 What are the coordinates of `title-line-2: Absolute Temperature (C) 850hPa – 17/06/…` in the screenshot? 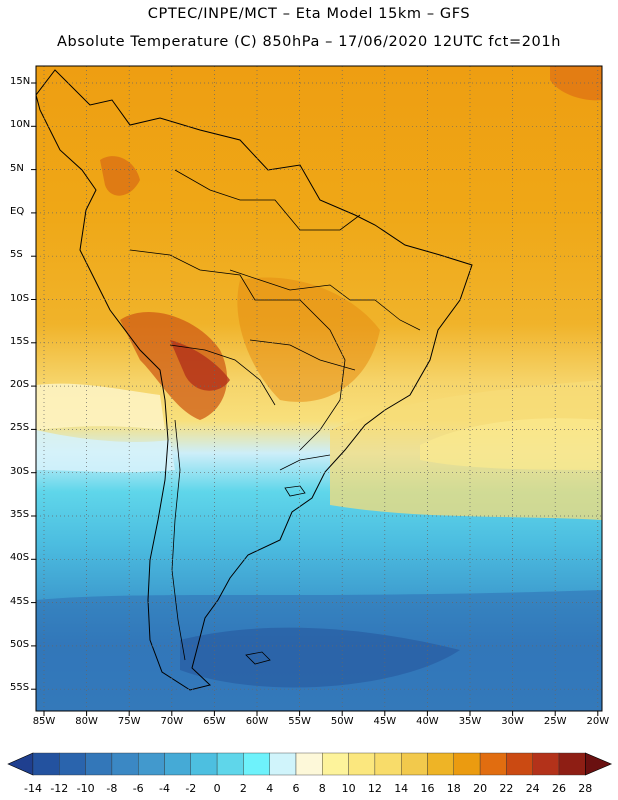 It's located at (309, 42).